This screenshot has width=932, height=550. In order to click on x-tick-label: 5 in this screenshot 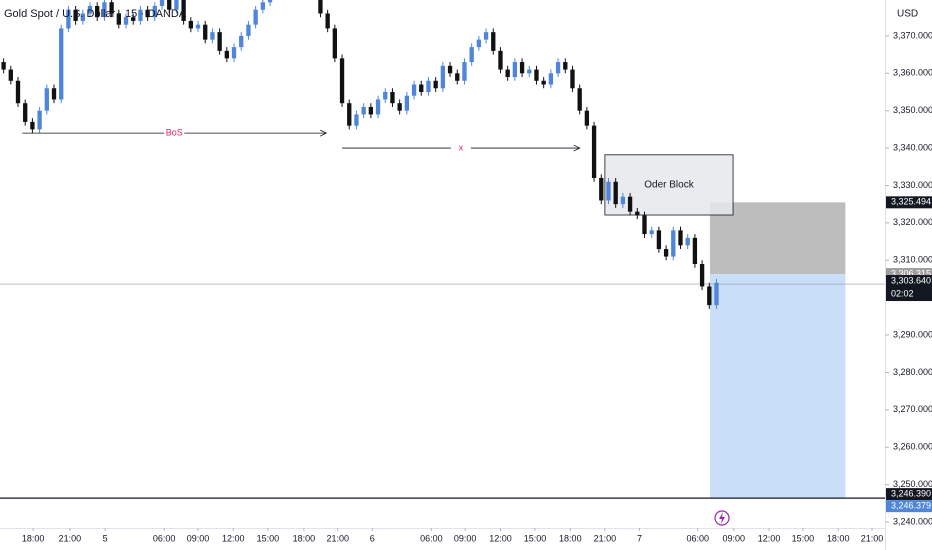, I will do `click(105, 538)`.